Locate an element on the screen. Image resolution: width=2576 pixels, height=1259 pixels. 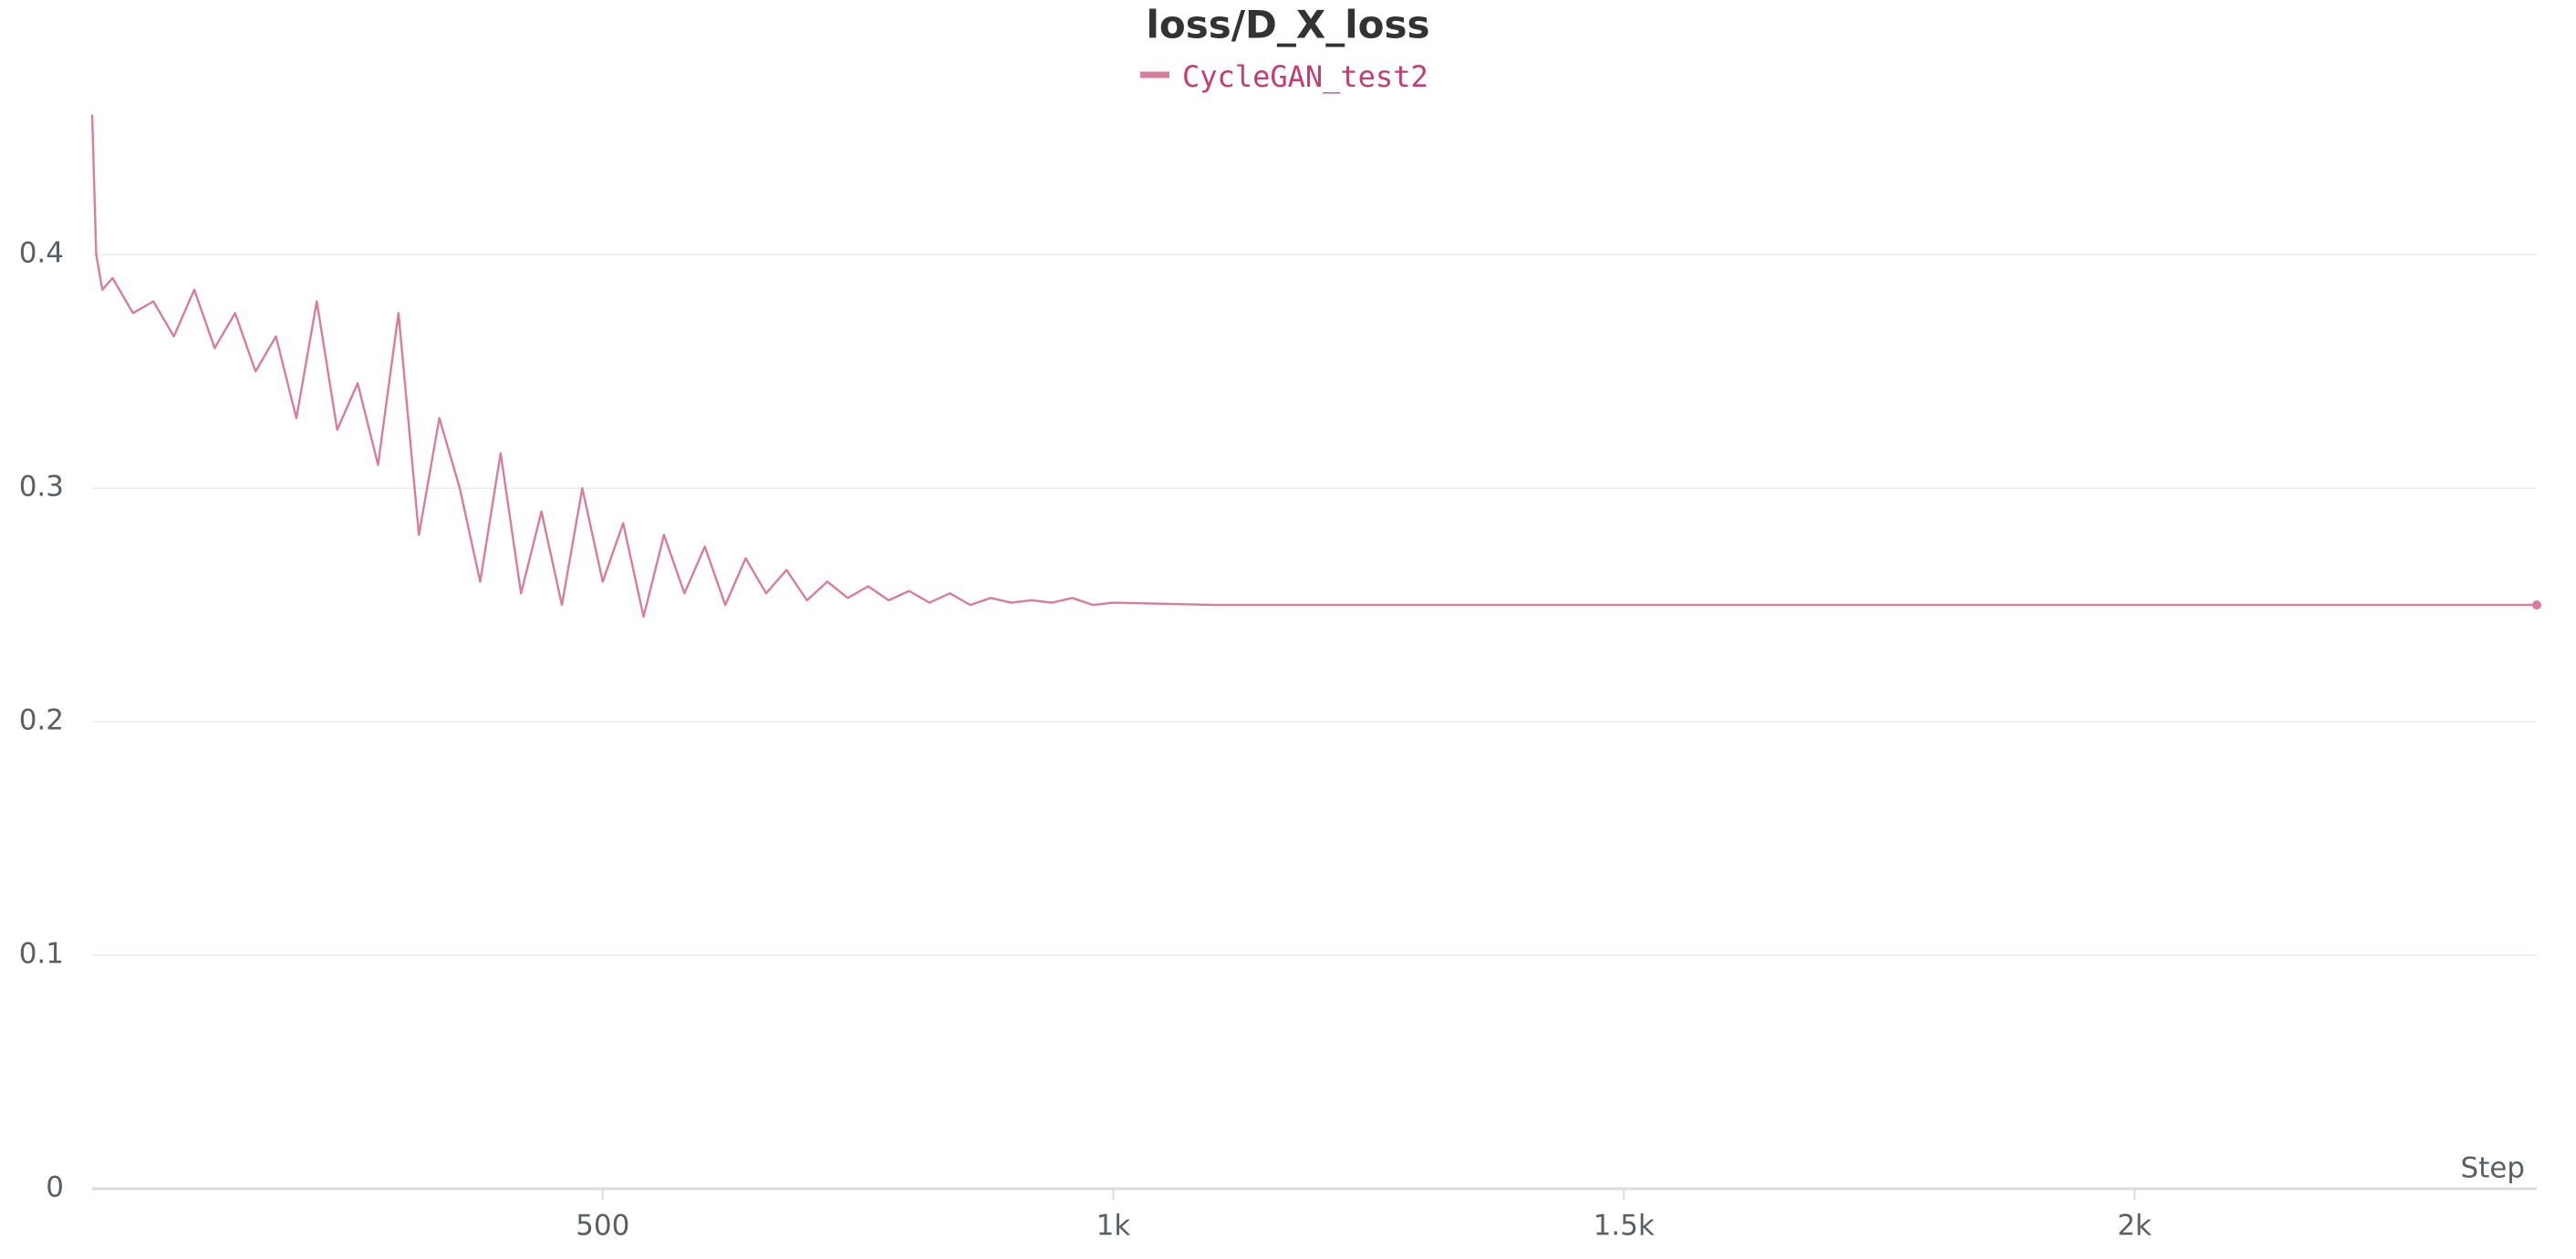
x-axis-label: Step is located at coordinates (2492, 1168).